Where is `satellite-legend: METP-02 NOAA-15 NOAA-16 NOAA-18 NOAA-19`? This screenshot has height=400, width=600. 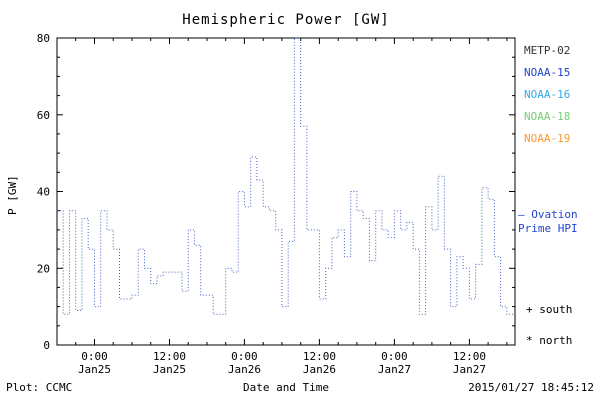 satellite-legend: METP-02 NOAA-15 NOAA-16 NOAA-18 NOAA-19 is located at coordinates (561, 99).